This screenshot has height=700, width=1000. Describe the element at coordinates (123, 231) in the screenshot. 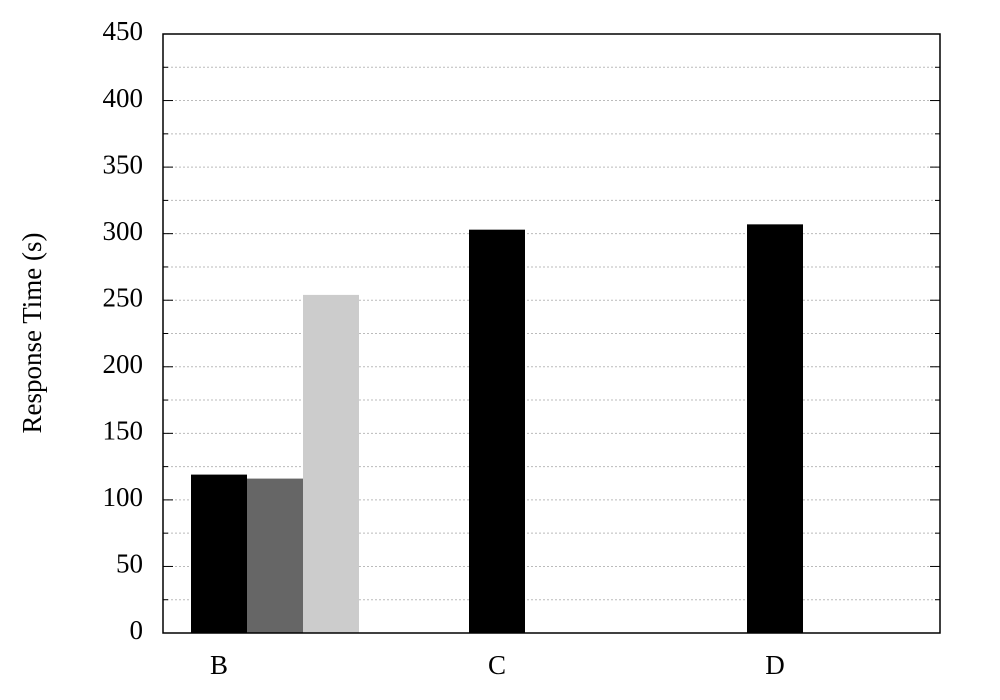

I see `y-tick-label: 300` at that location.